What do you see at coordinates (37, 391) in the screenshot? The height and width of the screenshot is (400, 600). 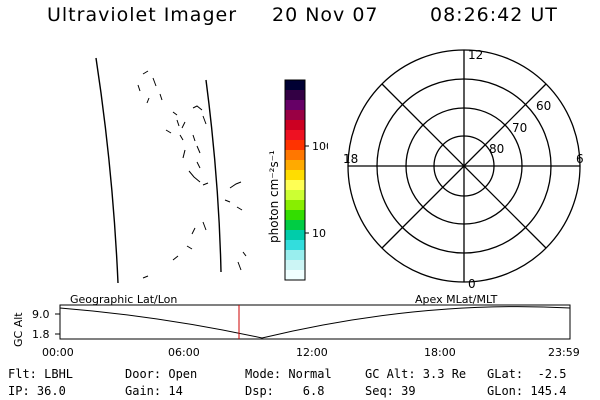 I see `ip-info: IP: 36.0` at bounding box center [37, 391].